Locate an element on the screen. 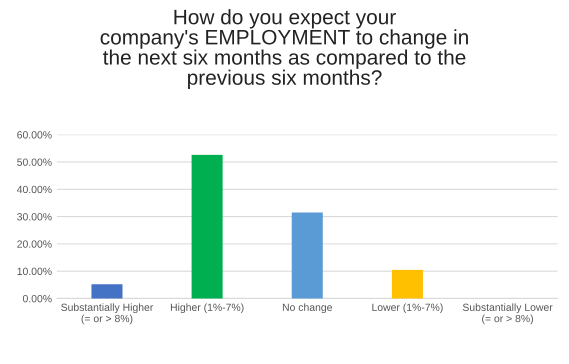 This screenshot has width=569, height=364. x-tick-label: Lower (1%-7%) is located at coordinates (407, 308).